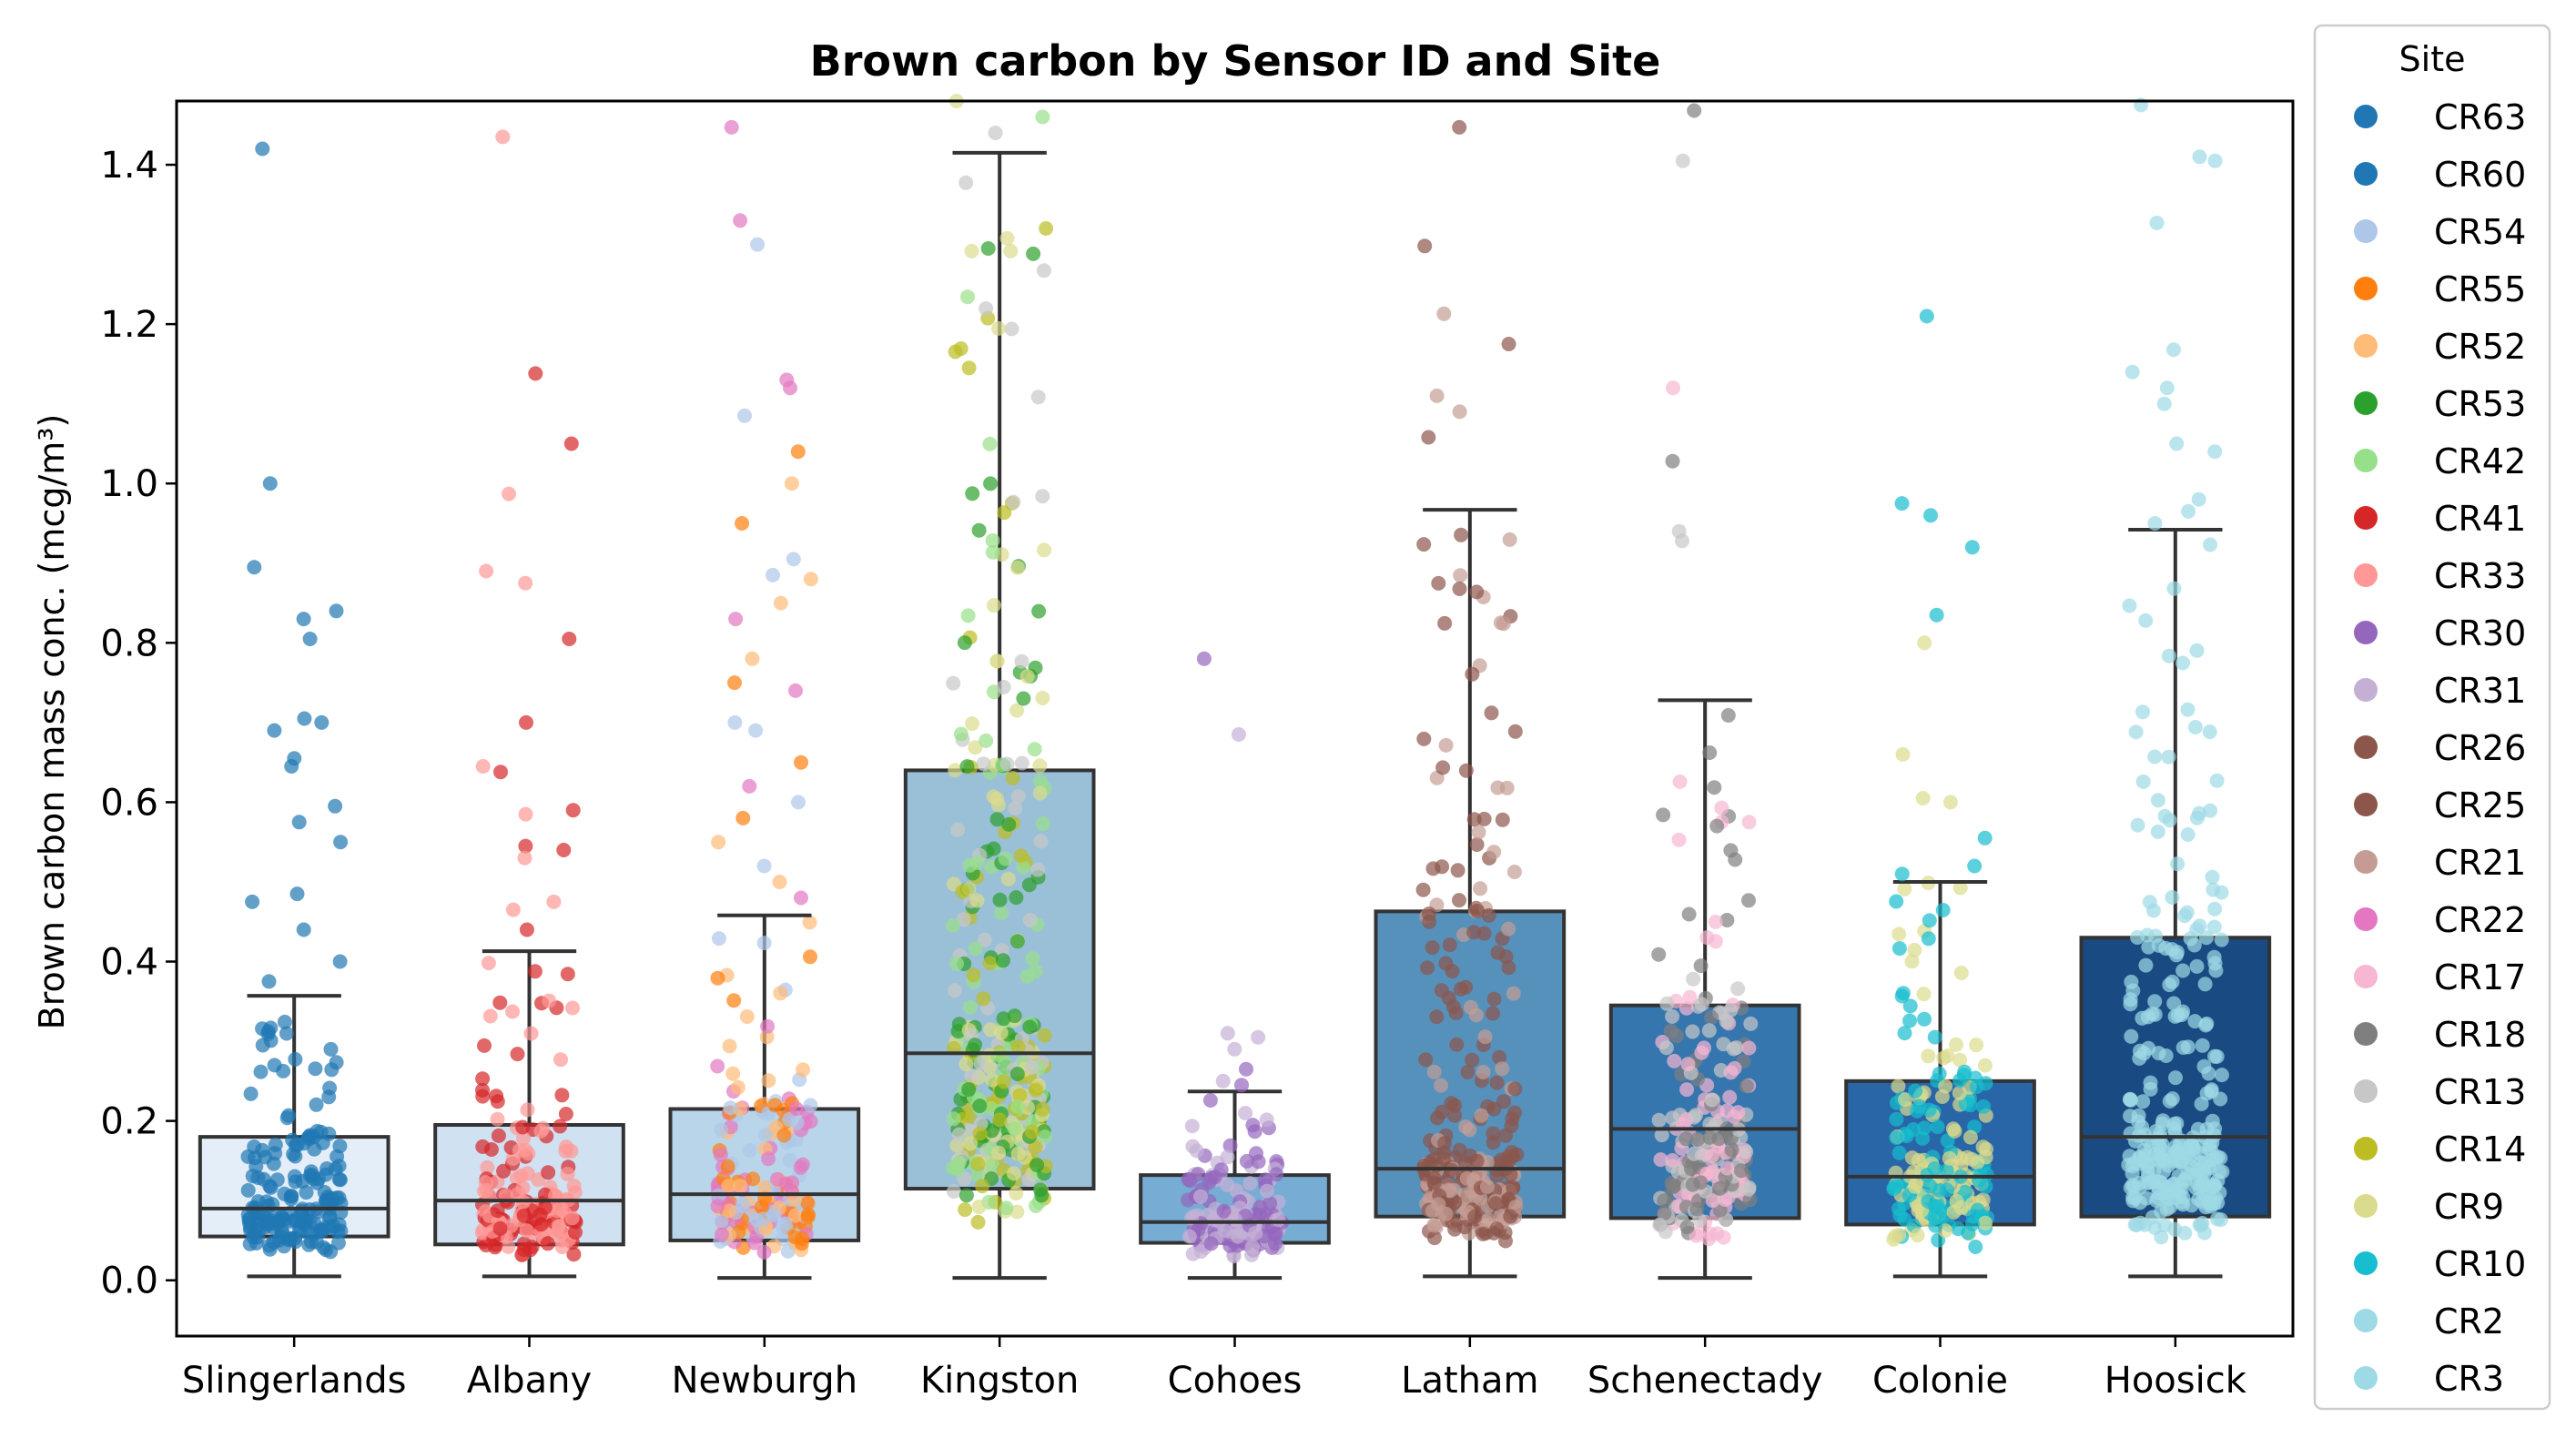 This screenshot has width=2576, height=1438. Describe the element at coordinates (1235, 61) in the screenshot. I see `chart-title: Brown carbon by Sensor ID and Site` at that location.